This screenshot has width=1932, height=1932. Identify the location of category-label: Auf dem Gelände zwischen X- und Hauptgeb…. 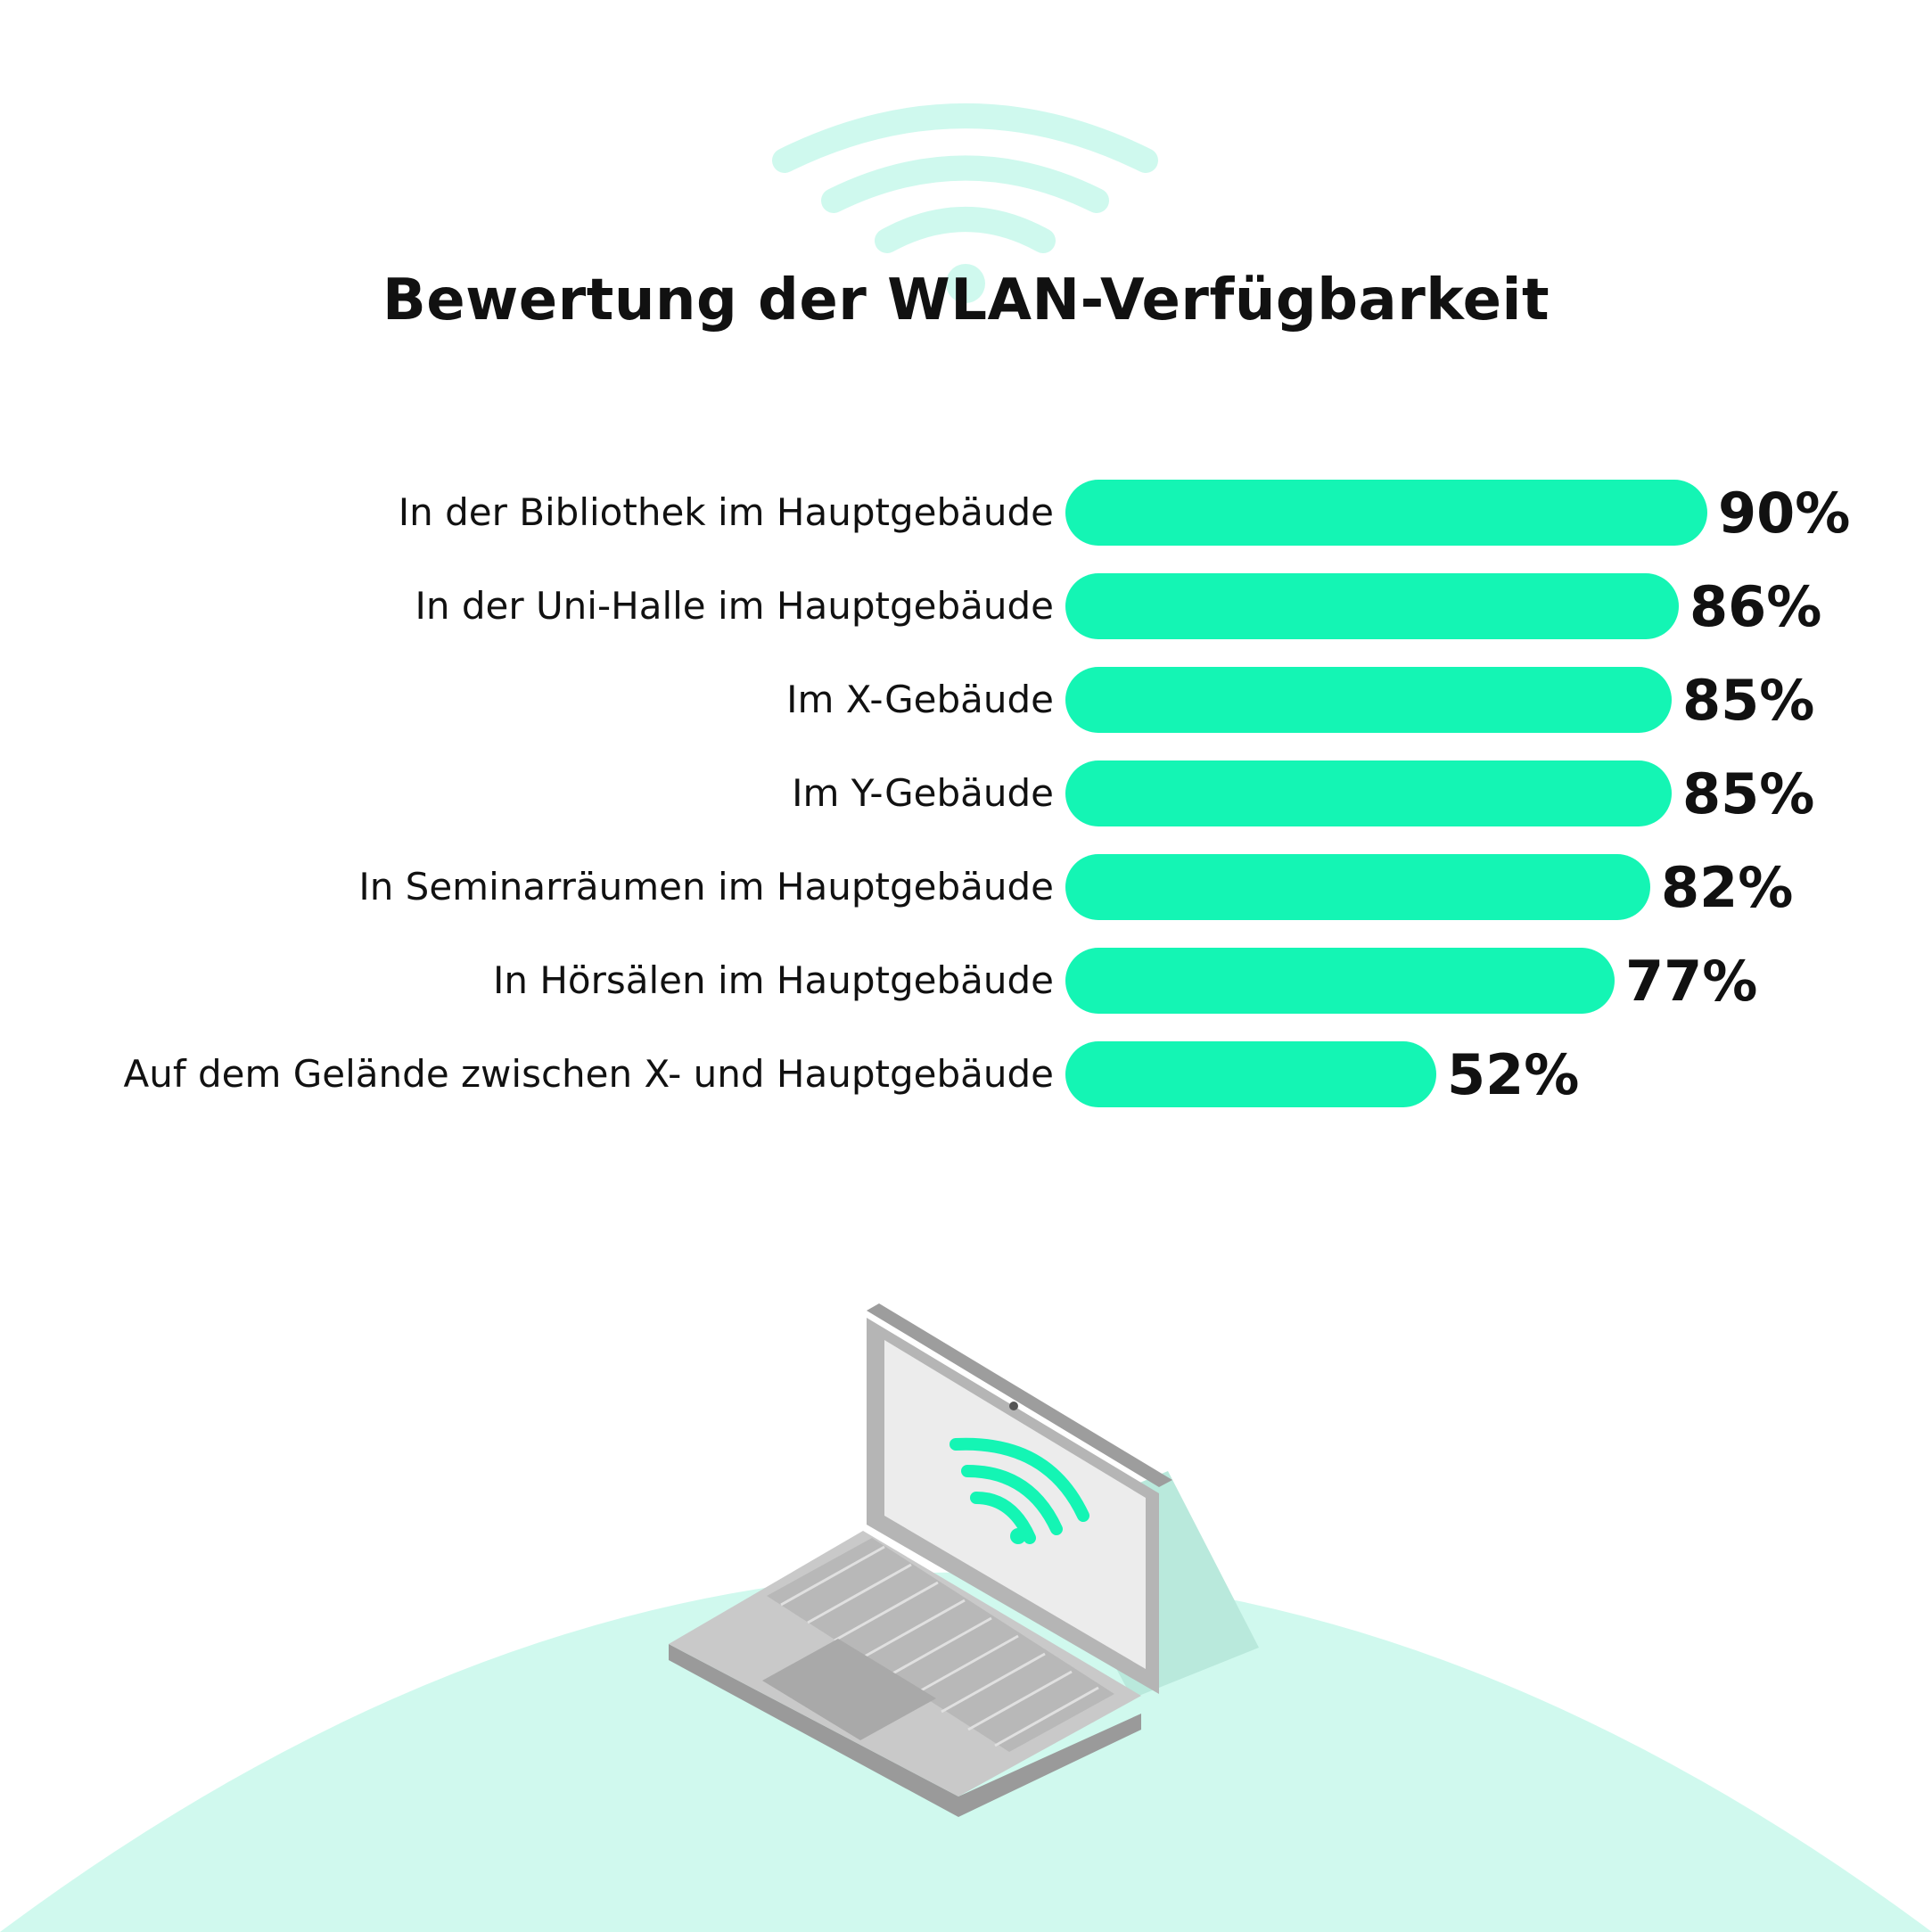
(589, 1074).